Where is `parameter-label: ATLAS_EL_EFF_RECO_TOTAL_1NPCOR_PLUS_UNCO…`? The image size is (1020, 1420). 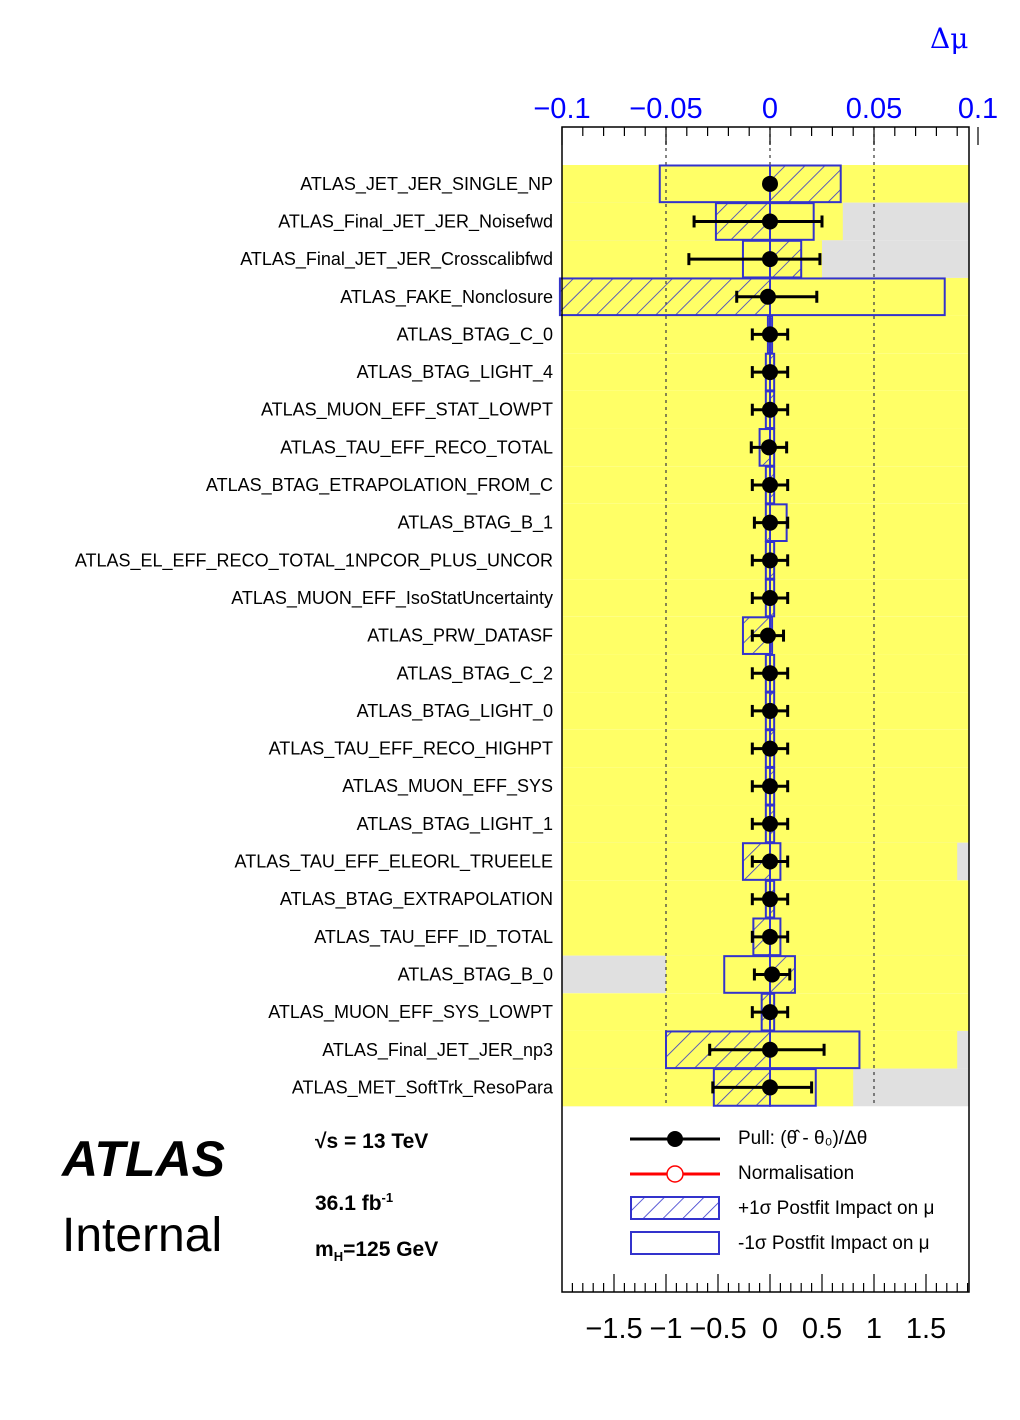 parameter-label: ATLAS_EL_EFF_RECO_TOTAL_1NPCOR_PLUS_UNCO… is located at coordinates (314, 560).